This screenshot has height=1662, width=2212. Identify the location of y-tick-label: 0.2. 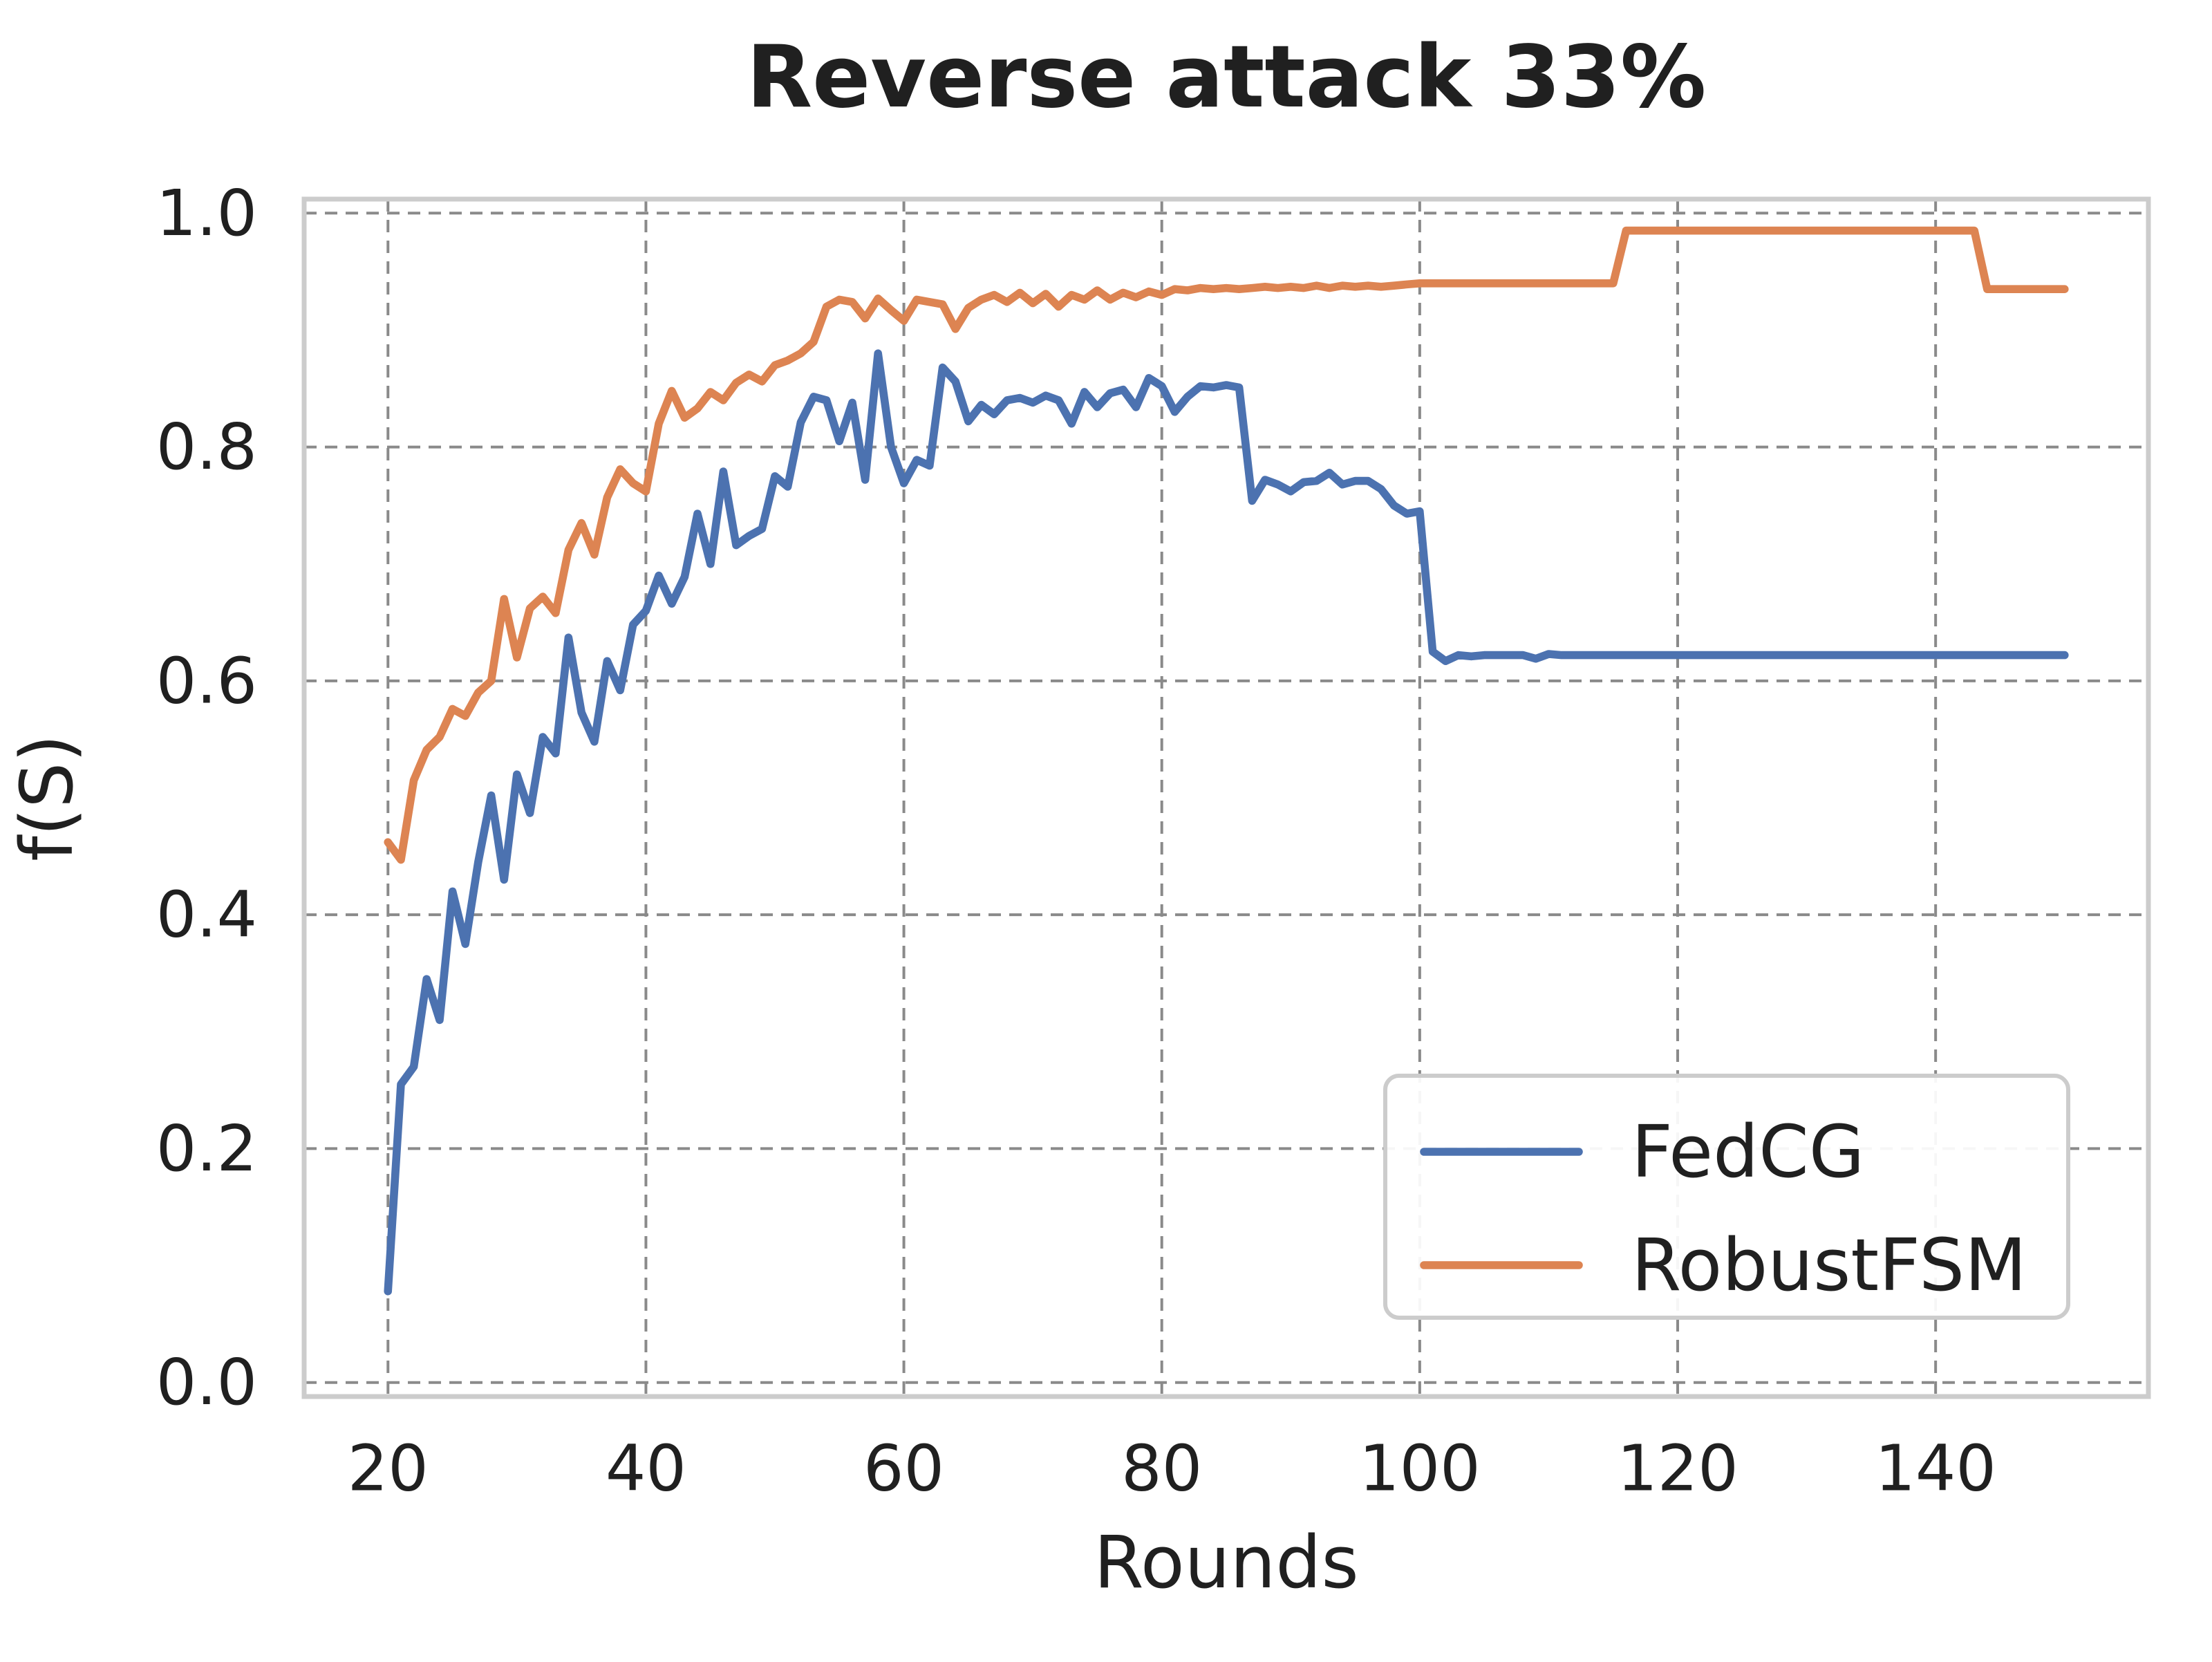
(206, 1149).